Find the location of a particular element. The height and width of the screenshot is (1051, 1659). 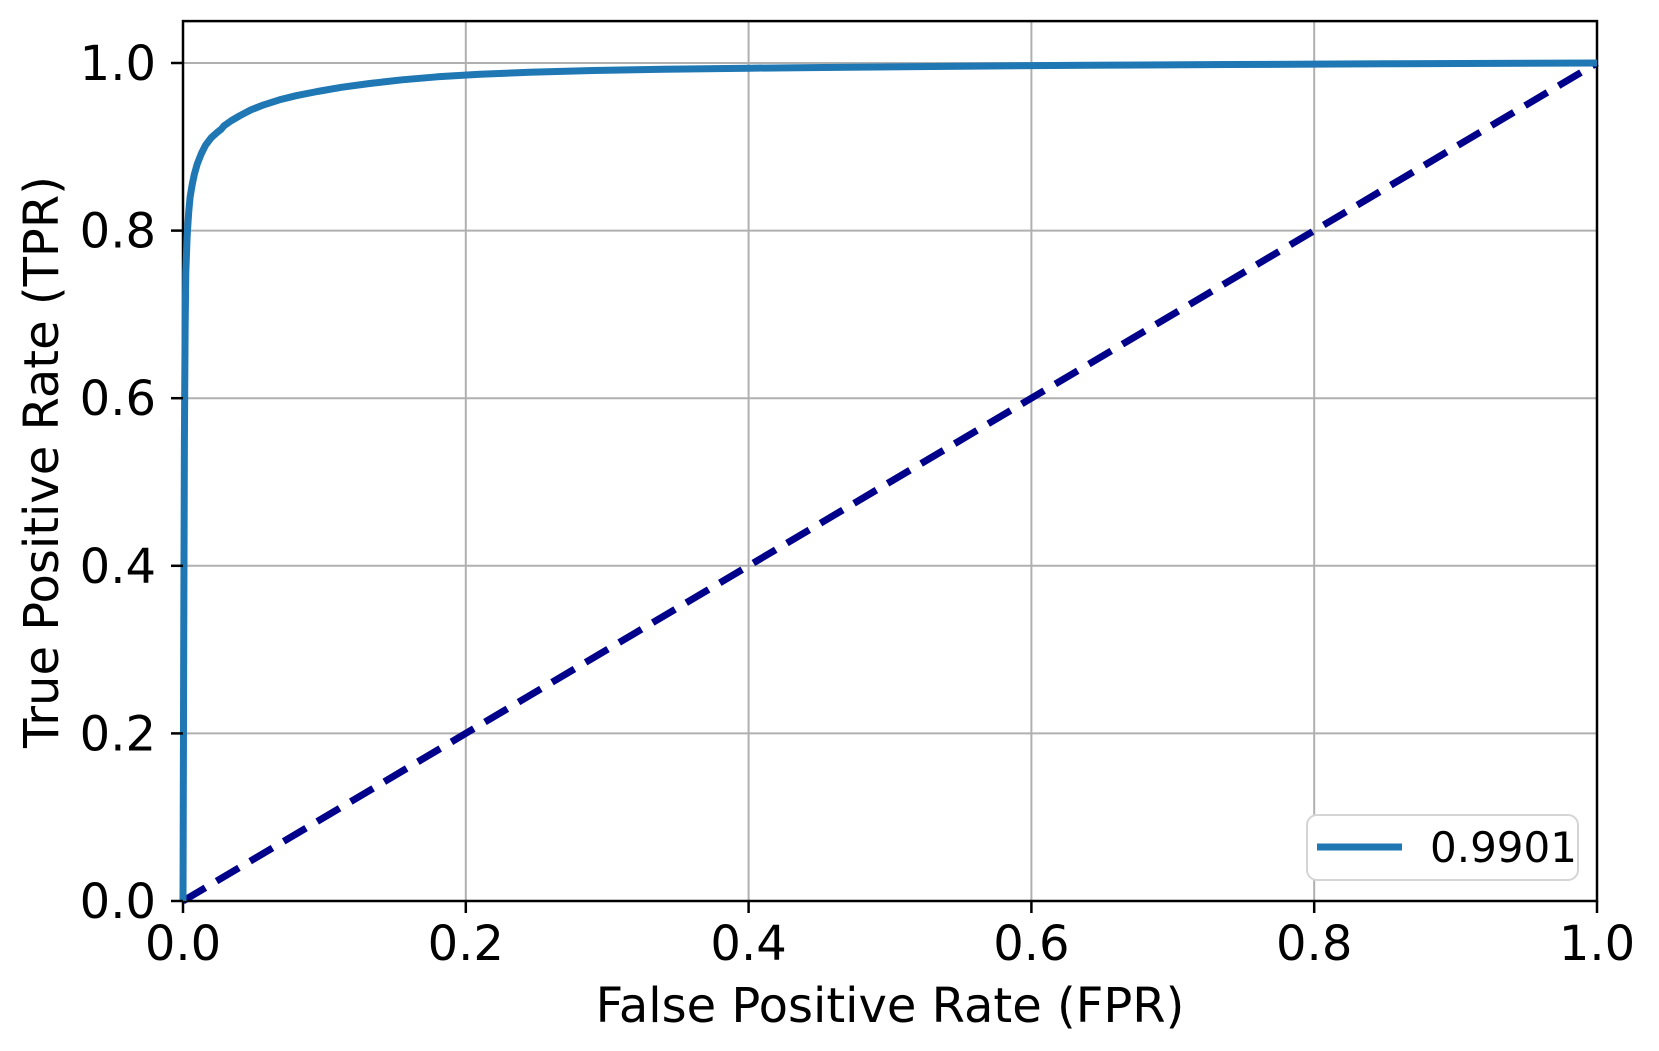

legend-box is located at coordinates (1442, 847).